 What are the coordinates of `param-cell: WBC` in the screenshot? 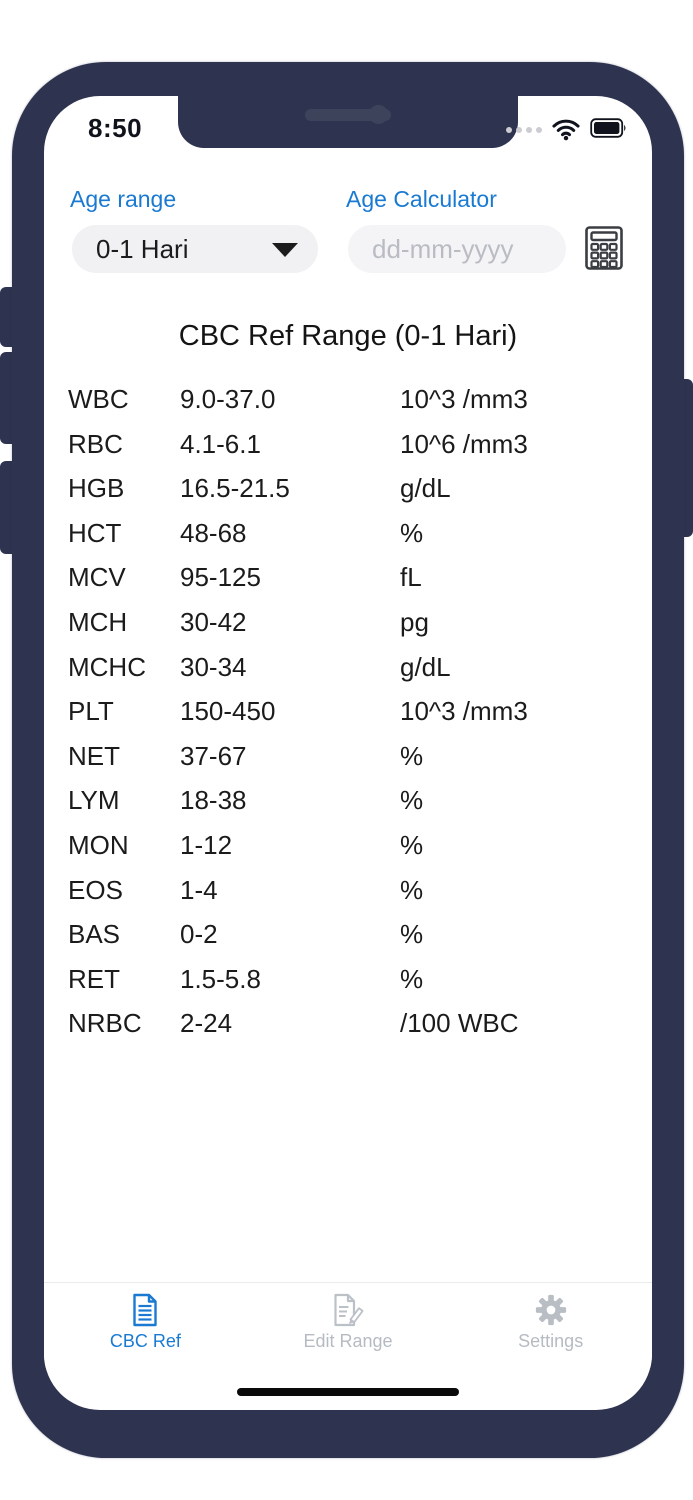 It's located at (98, 399).